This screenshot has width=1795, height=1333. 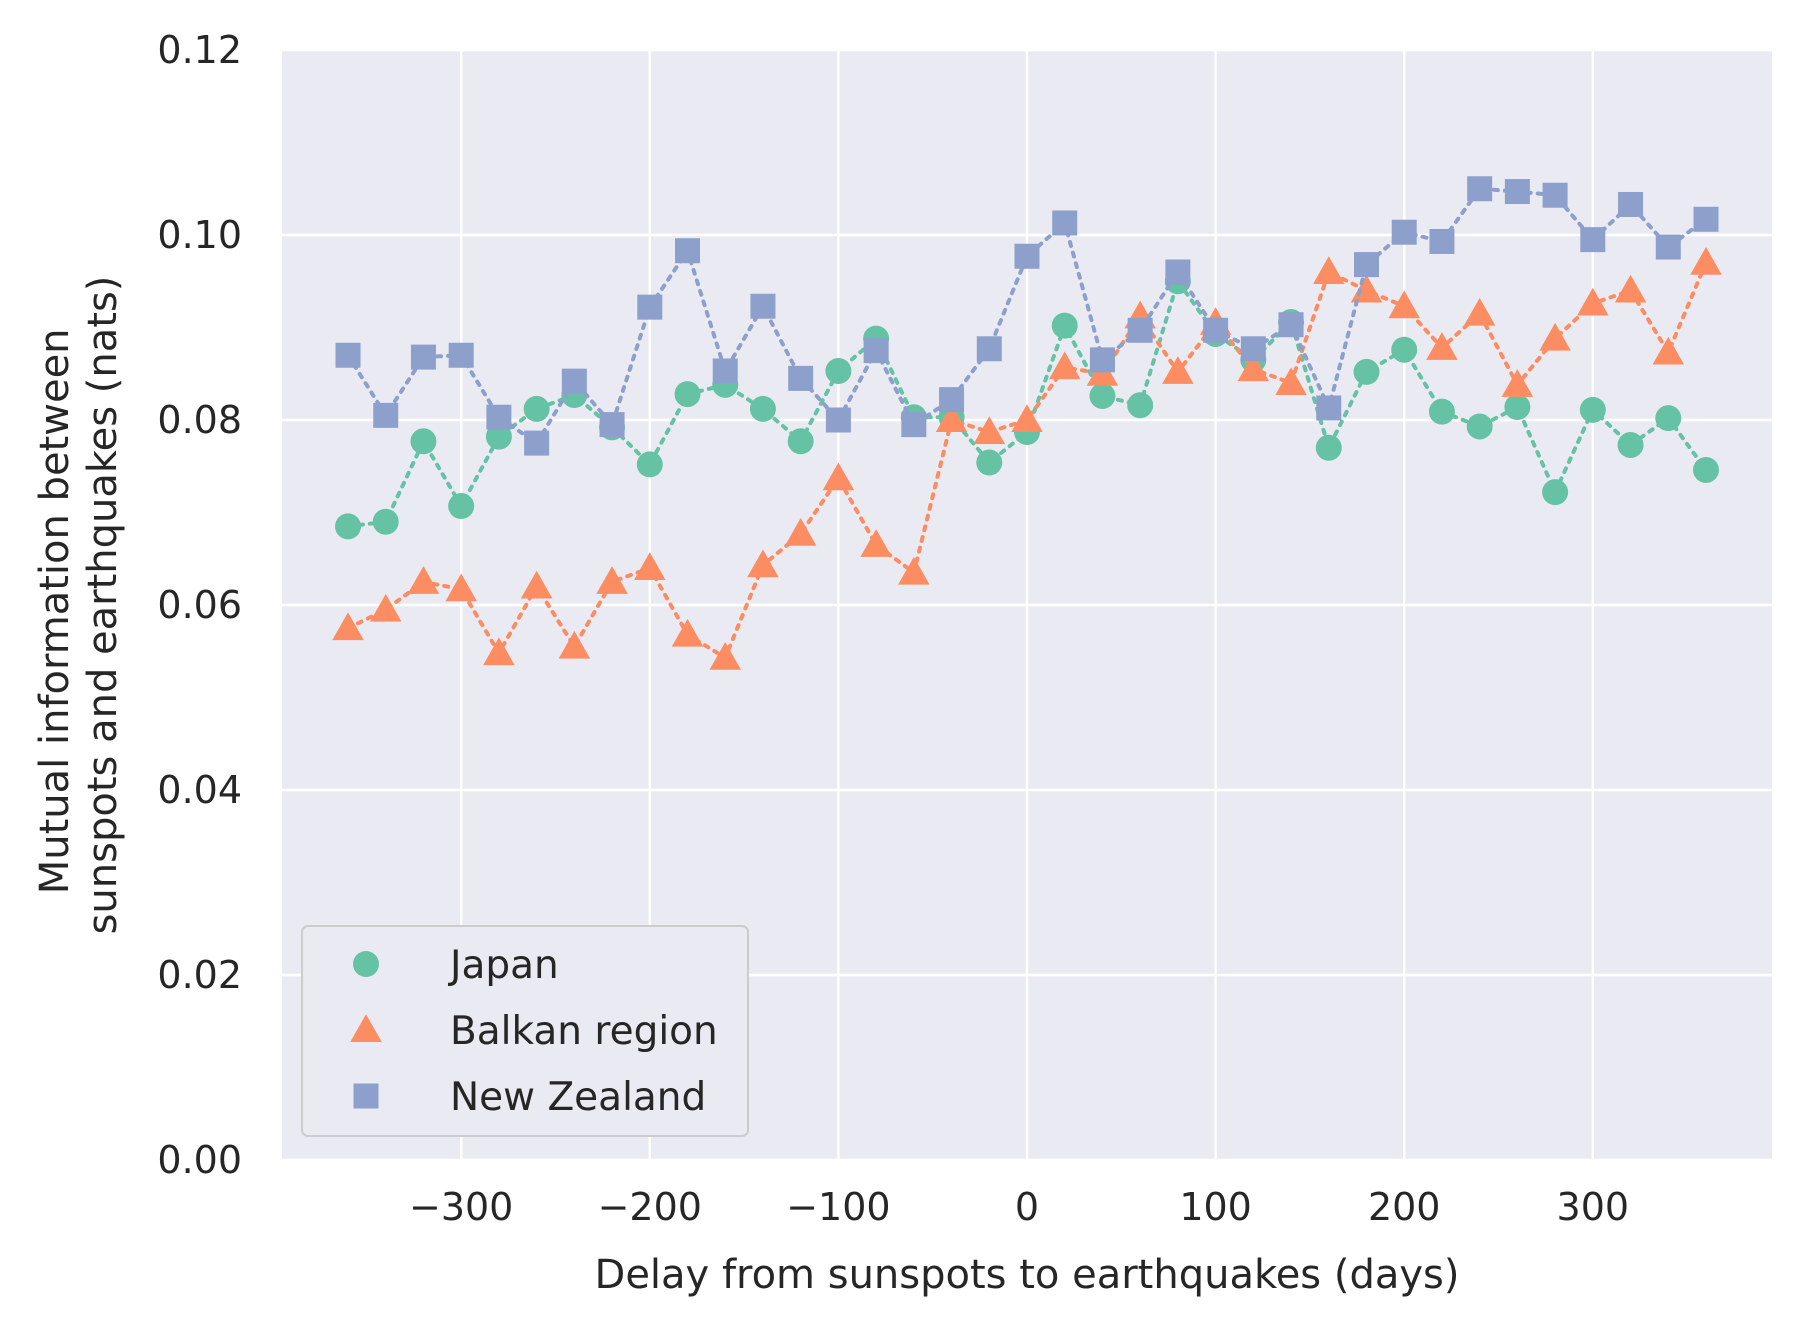 I want to click on legend: Japan Balkan region New Zealand, so click(x=525, y=1031).